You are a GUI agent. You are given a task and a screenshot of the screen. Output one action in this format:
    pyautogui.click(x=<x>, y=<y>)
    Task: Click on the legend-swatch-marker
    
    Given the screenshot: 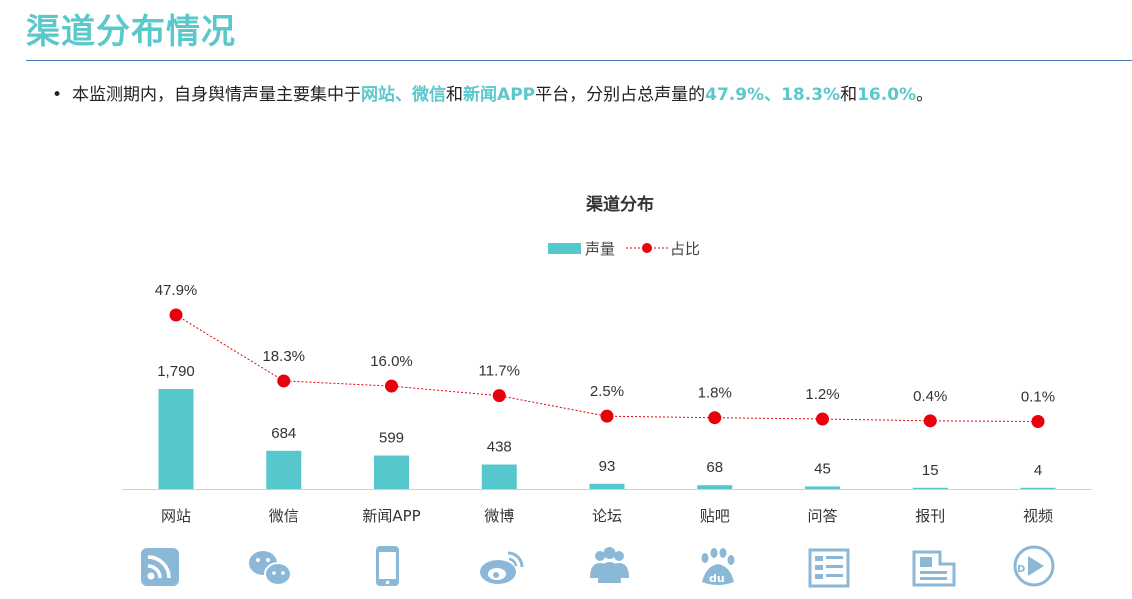 What is the action you would take?
    pyautogui.click(x=647, y=248)
    